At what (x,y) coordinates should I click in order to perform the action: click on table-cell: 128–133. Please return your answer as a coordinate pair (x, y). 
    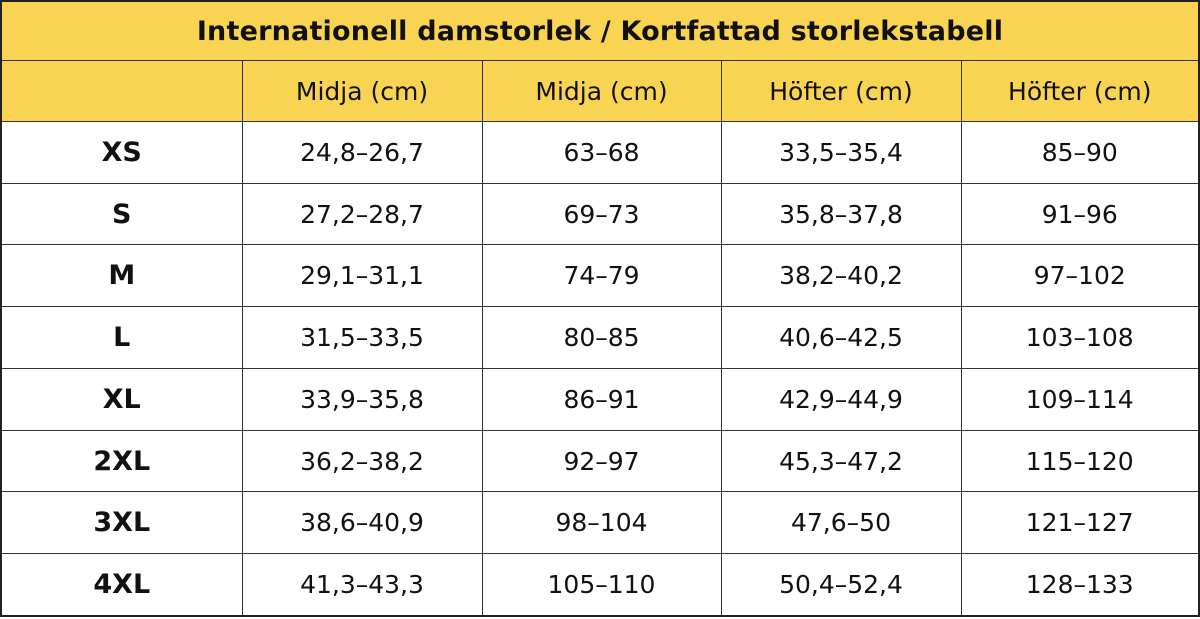
    Looking at the image, I should click on (1080, 585).